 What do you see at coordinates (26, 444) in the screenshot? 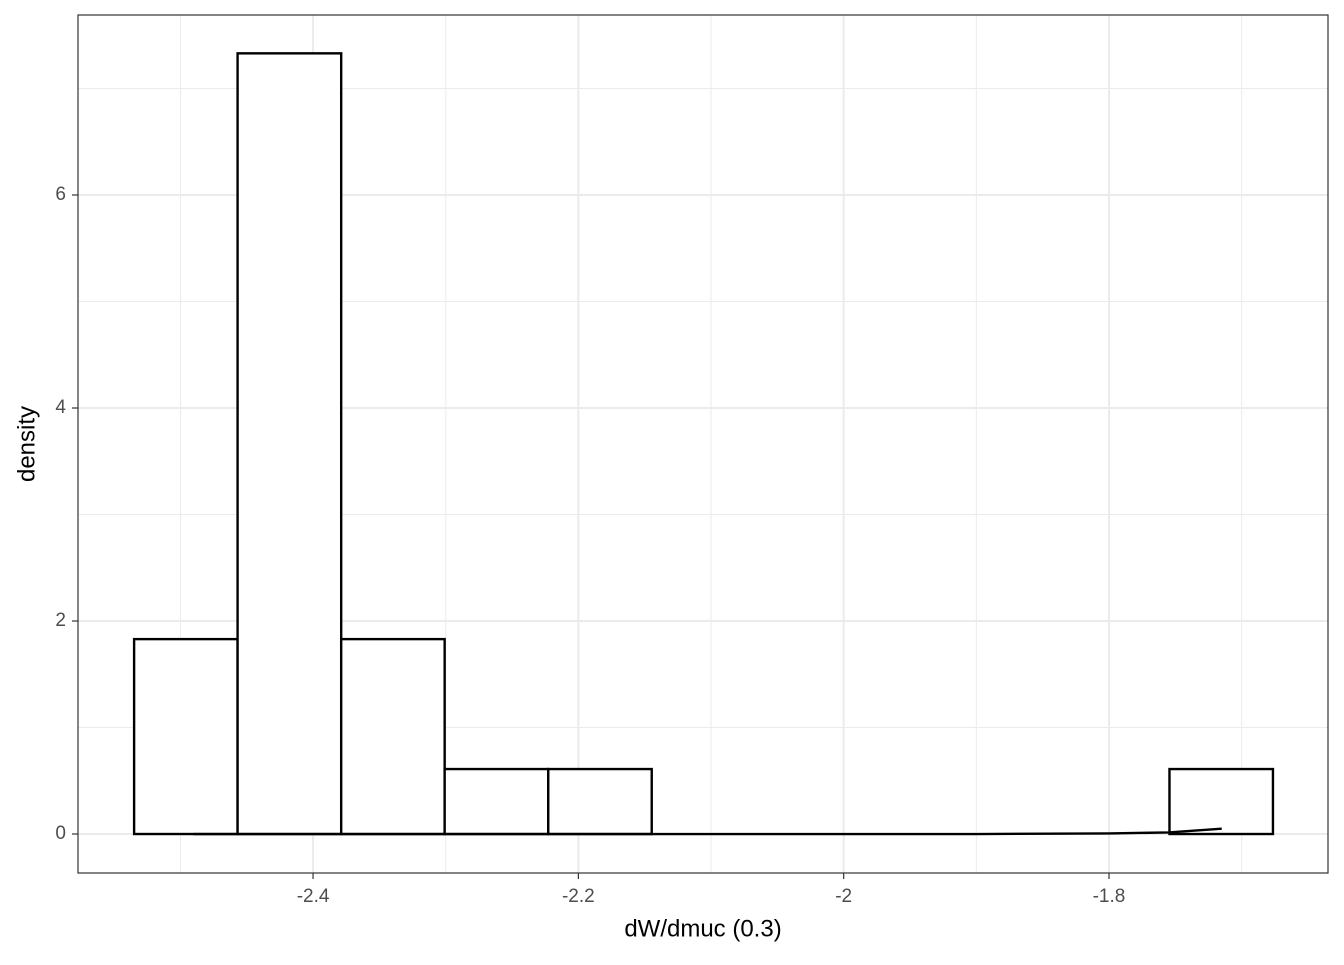
I see `y-axis-title: density` at bounding box center [26, 444].